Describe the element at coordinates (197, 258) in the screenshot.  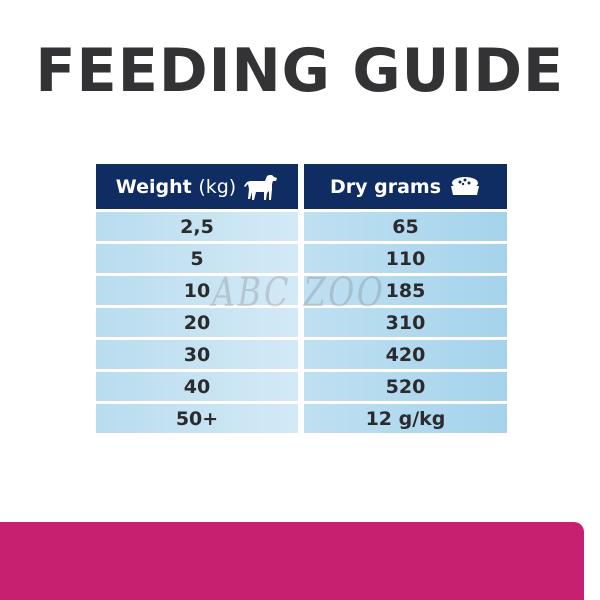
I see `weight-cell: 5` at that location.